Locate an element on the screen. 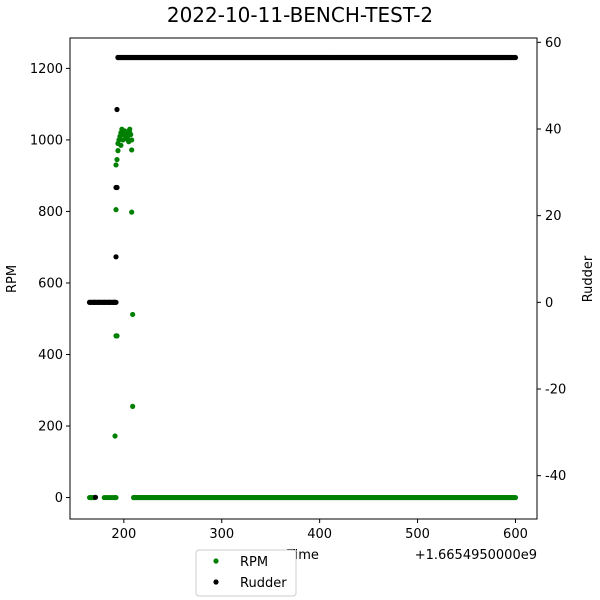  bottom-axis-ticks: 200 300 400 500 600 is located at coordinates (319, 530).